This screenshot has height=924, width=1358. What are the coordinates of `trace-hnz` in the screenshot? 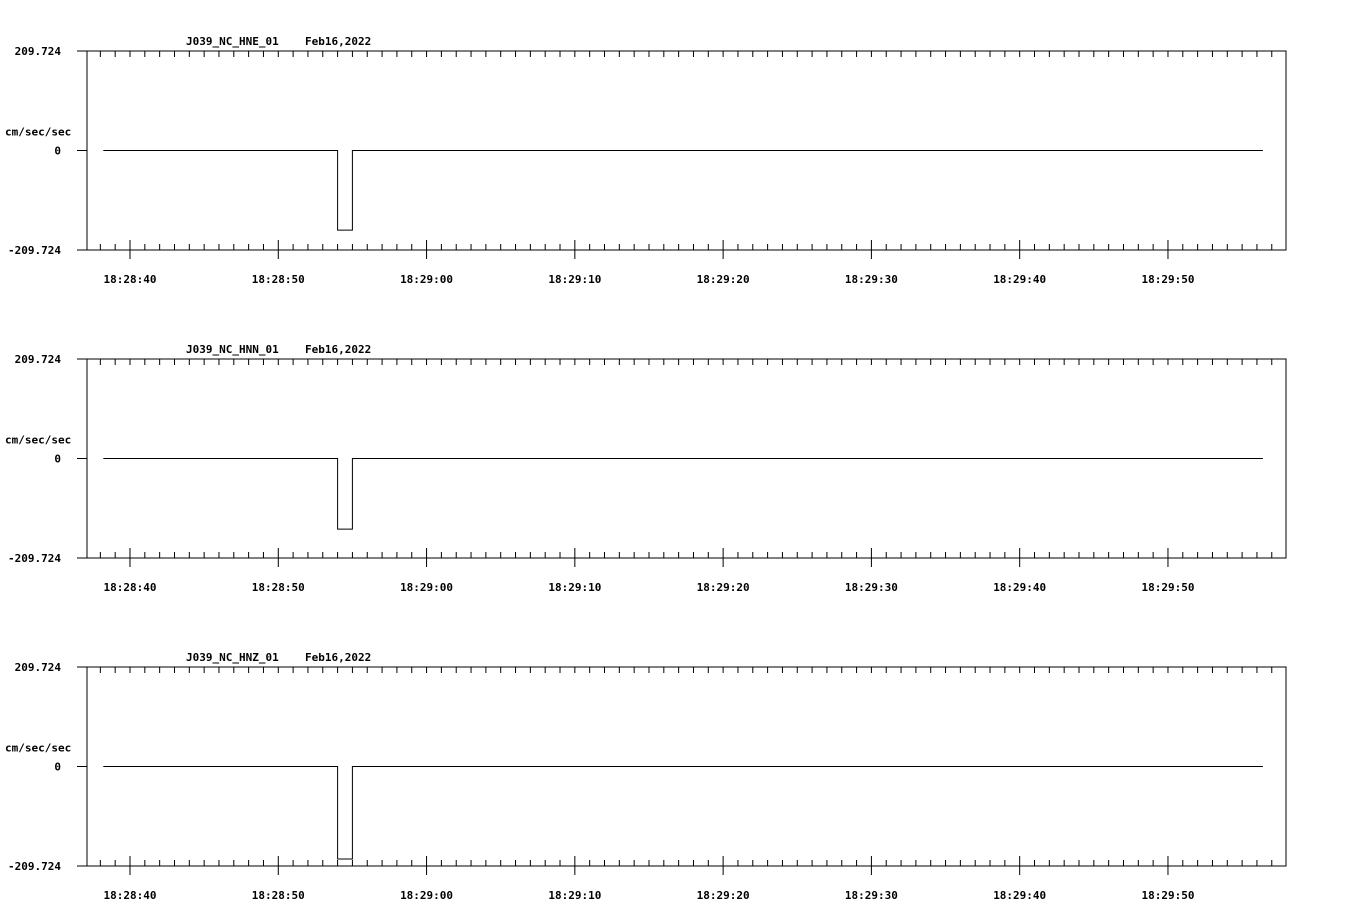 It's located at (683, 813).